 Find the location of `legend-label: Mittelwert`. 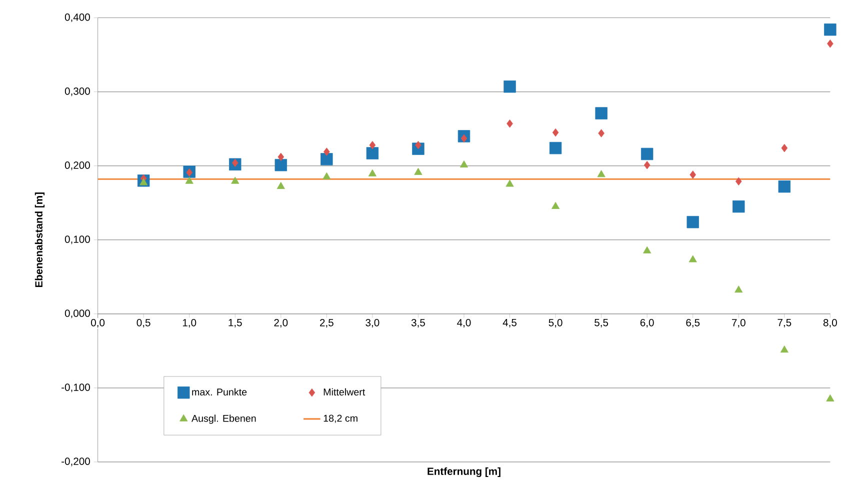

legend-label: Mittelwert is located at coordinates (345, 392).